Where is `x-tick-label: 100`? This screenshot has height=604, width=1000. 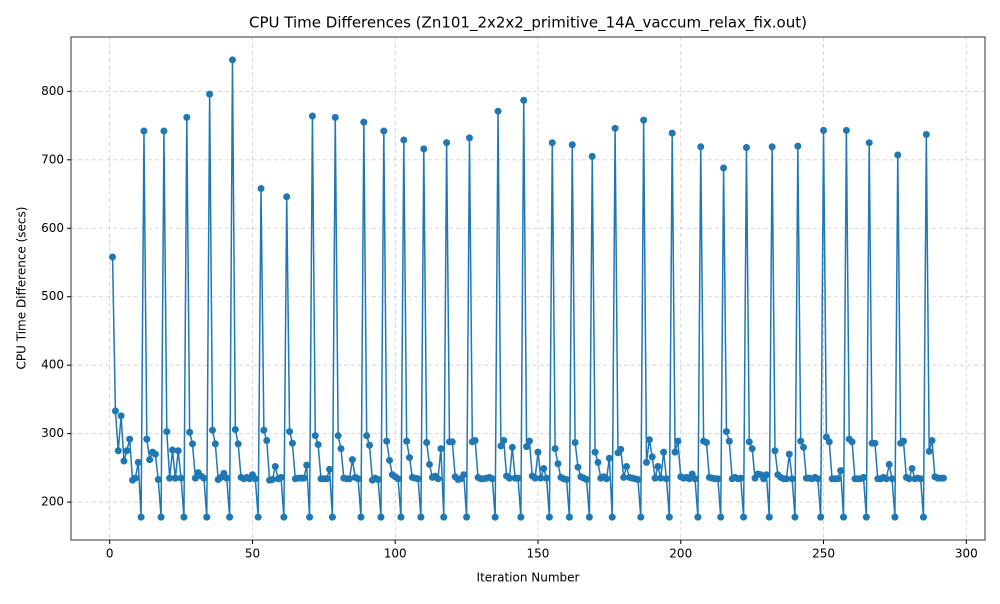 x-tick-label: 100 is located at coordinates (395, 554).